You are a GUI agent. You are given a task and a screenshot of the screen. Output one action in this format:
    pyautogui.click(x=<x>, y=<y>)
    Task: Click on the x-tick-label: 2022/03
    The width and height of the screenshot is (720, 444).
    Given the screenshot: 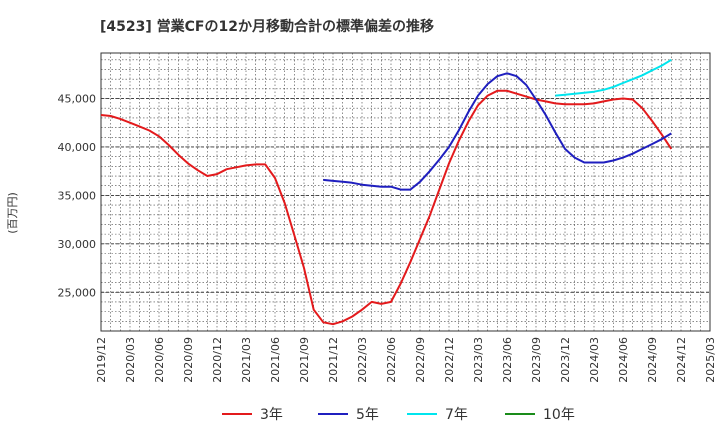 What is the action you would take?
    pyautogui.click(x=362, y=360)
    